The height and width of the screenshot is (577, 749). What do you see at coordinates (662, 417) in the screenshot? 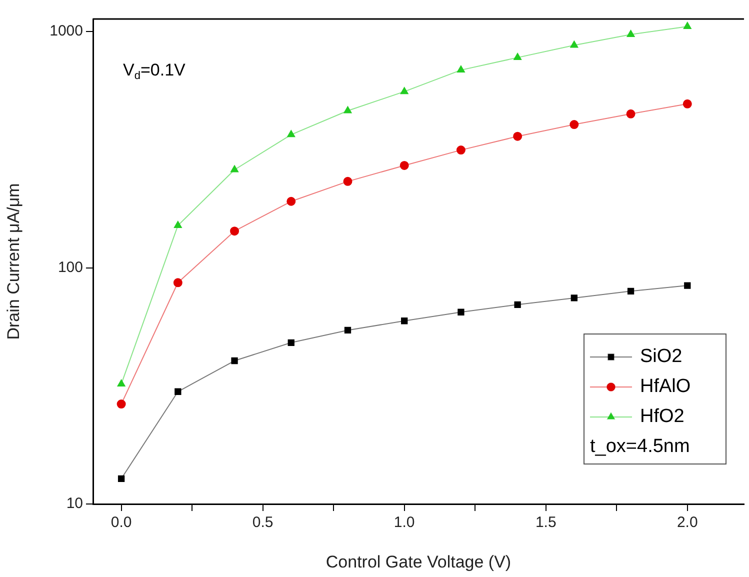
I see `legend-label: HfO2` at bounding box center [662, 417].